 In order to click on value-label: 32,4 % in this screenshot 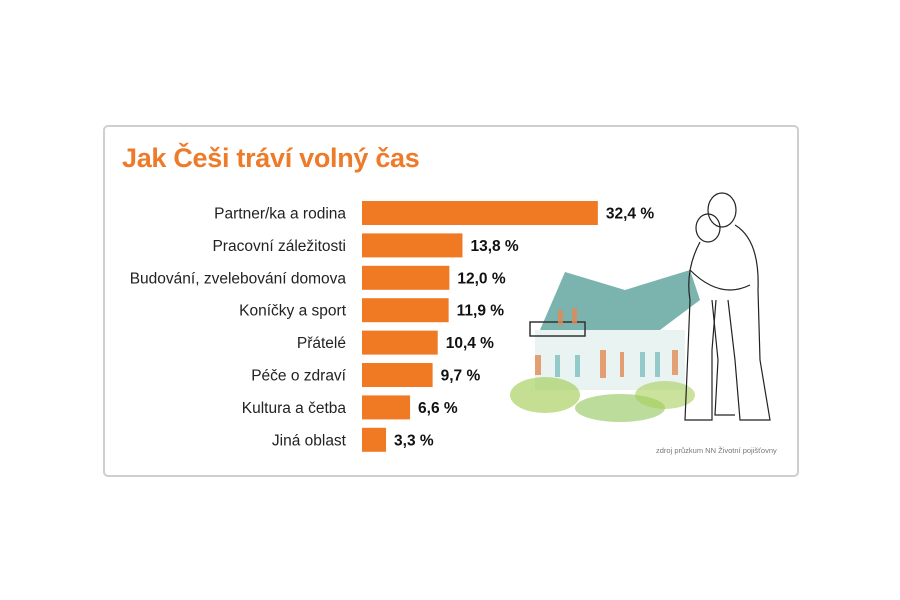, I will do `click(630, 214)`.